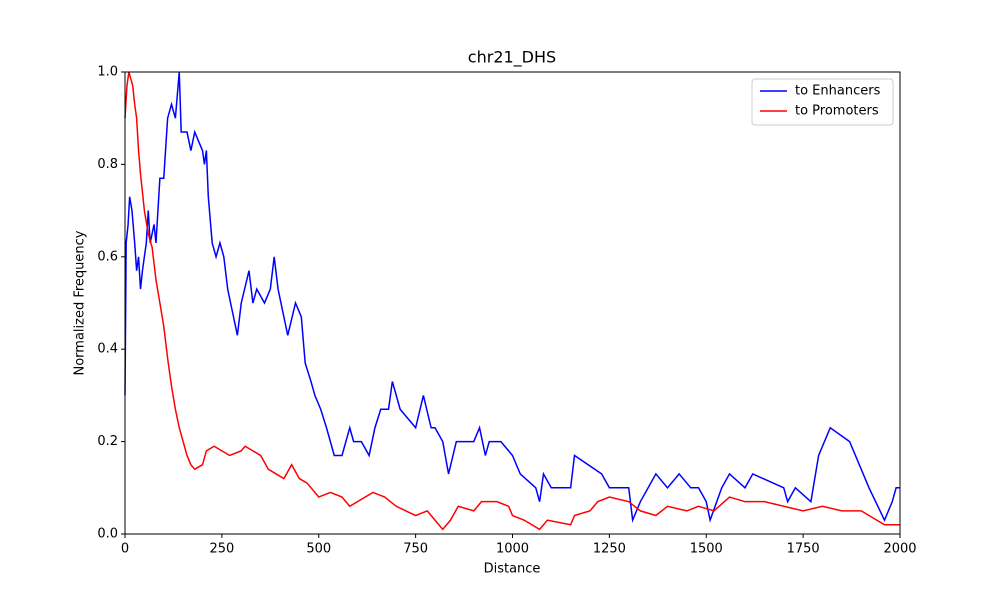  Describe the element at coordinates (318, 549) in the screenshot. I see `x-tick-label: 500` at that location.